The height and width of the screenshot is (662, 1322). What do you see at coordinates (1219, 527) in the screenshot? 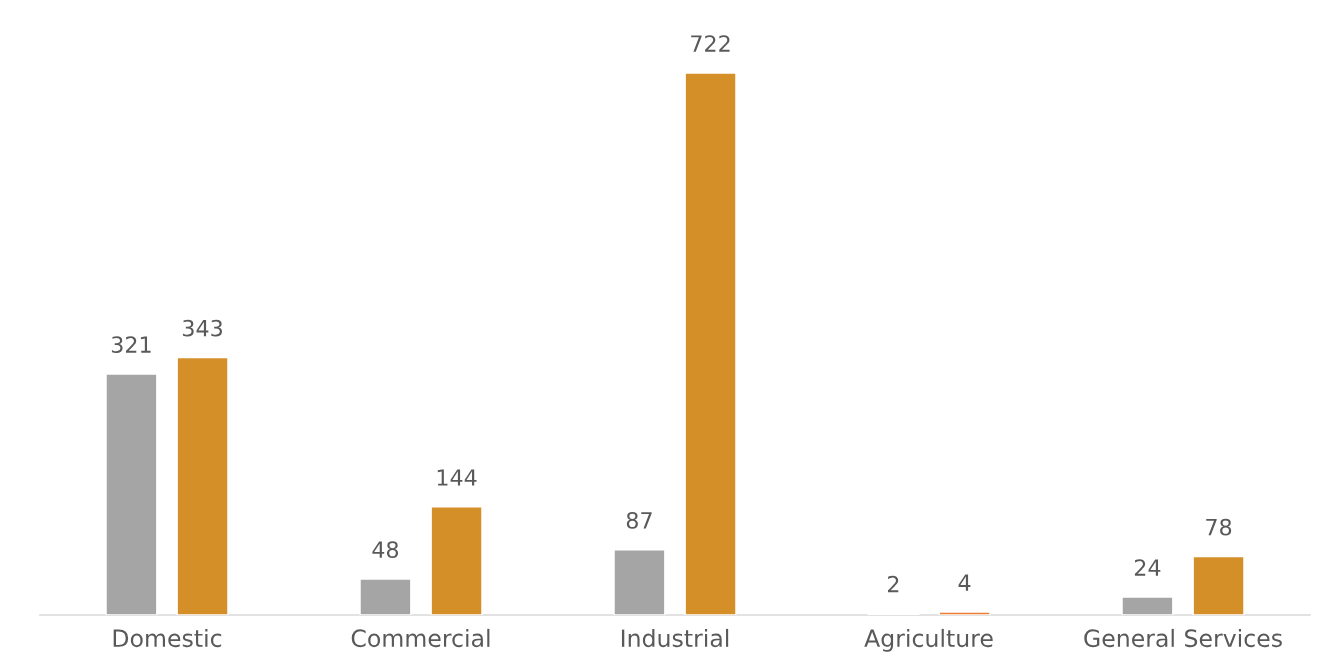
I see `data-label: 78` at bounding box center [1219, 527].